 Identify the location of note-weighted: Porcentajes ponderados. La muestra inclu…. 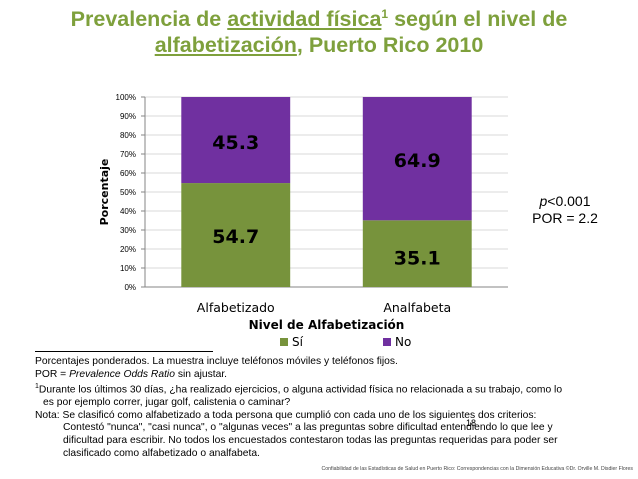
(216, 361).